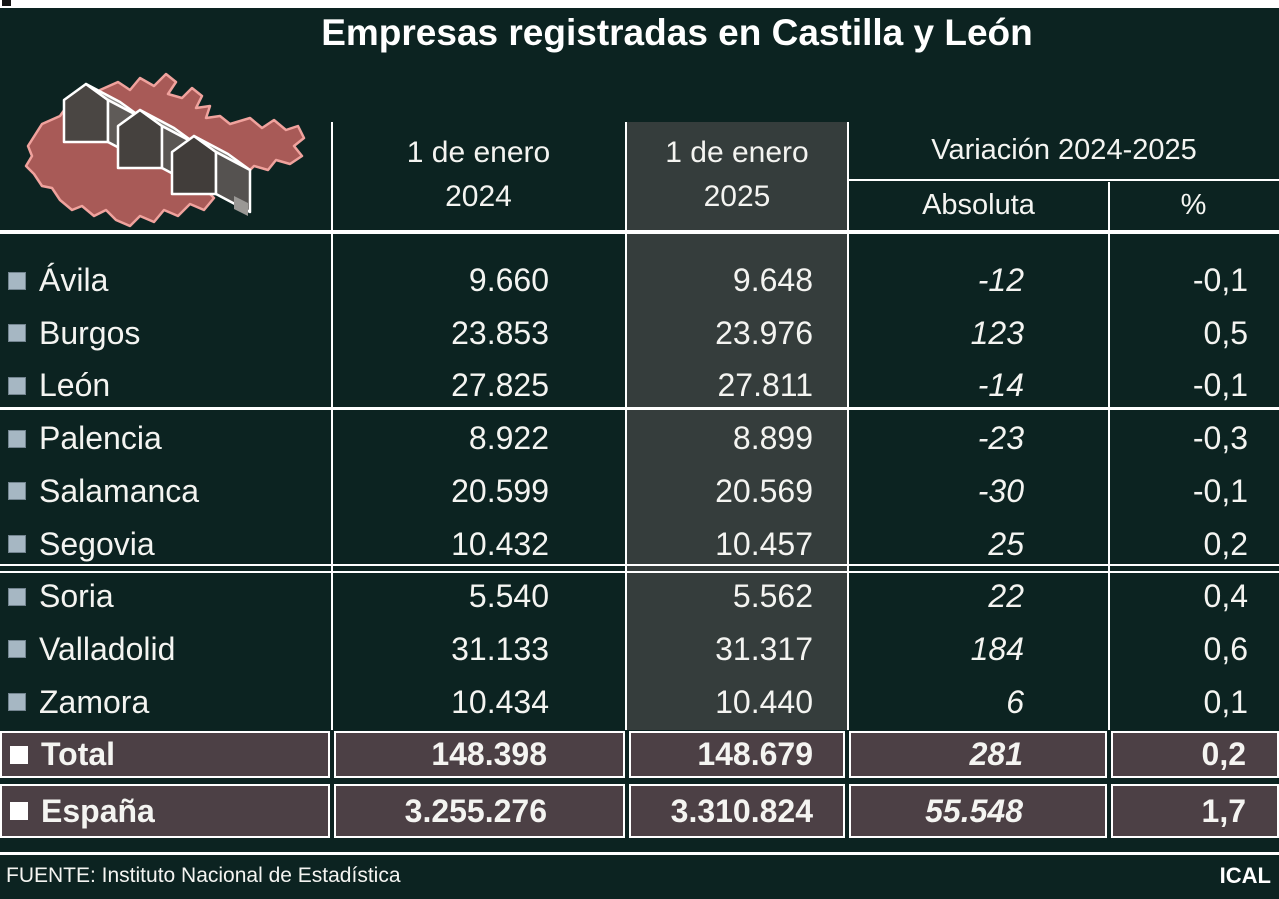 Image resolution: width=1279 pixels, height=899 pixels. I want to click on value-variation-absolute: -23, so click(1000, 438).